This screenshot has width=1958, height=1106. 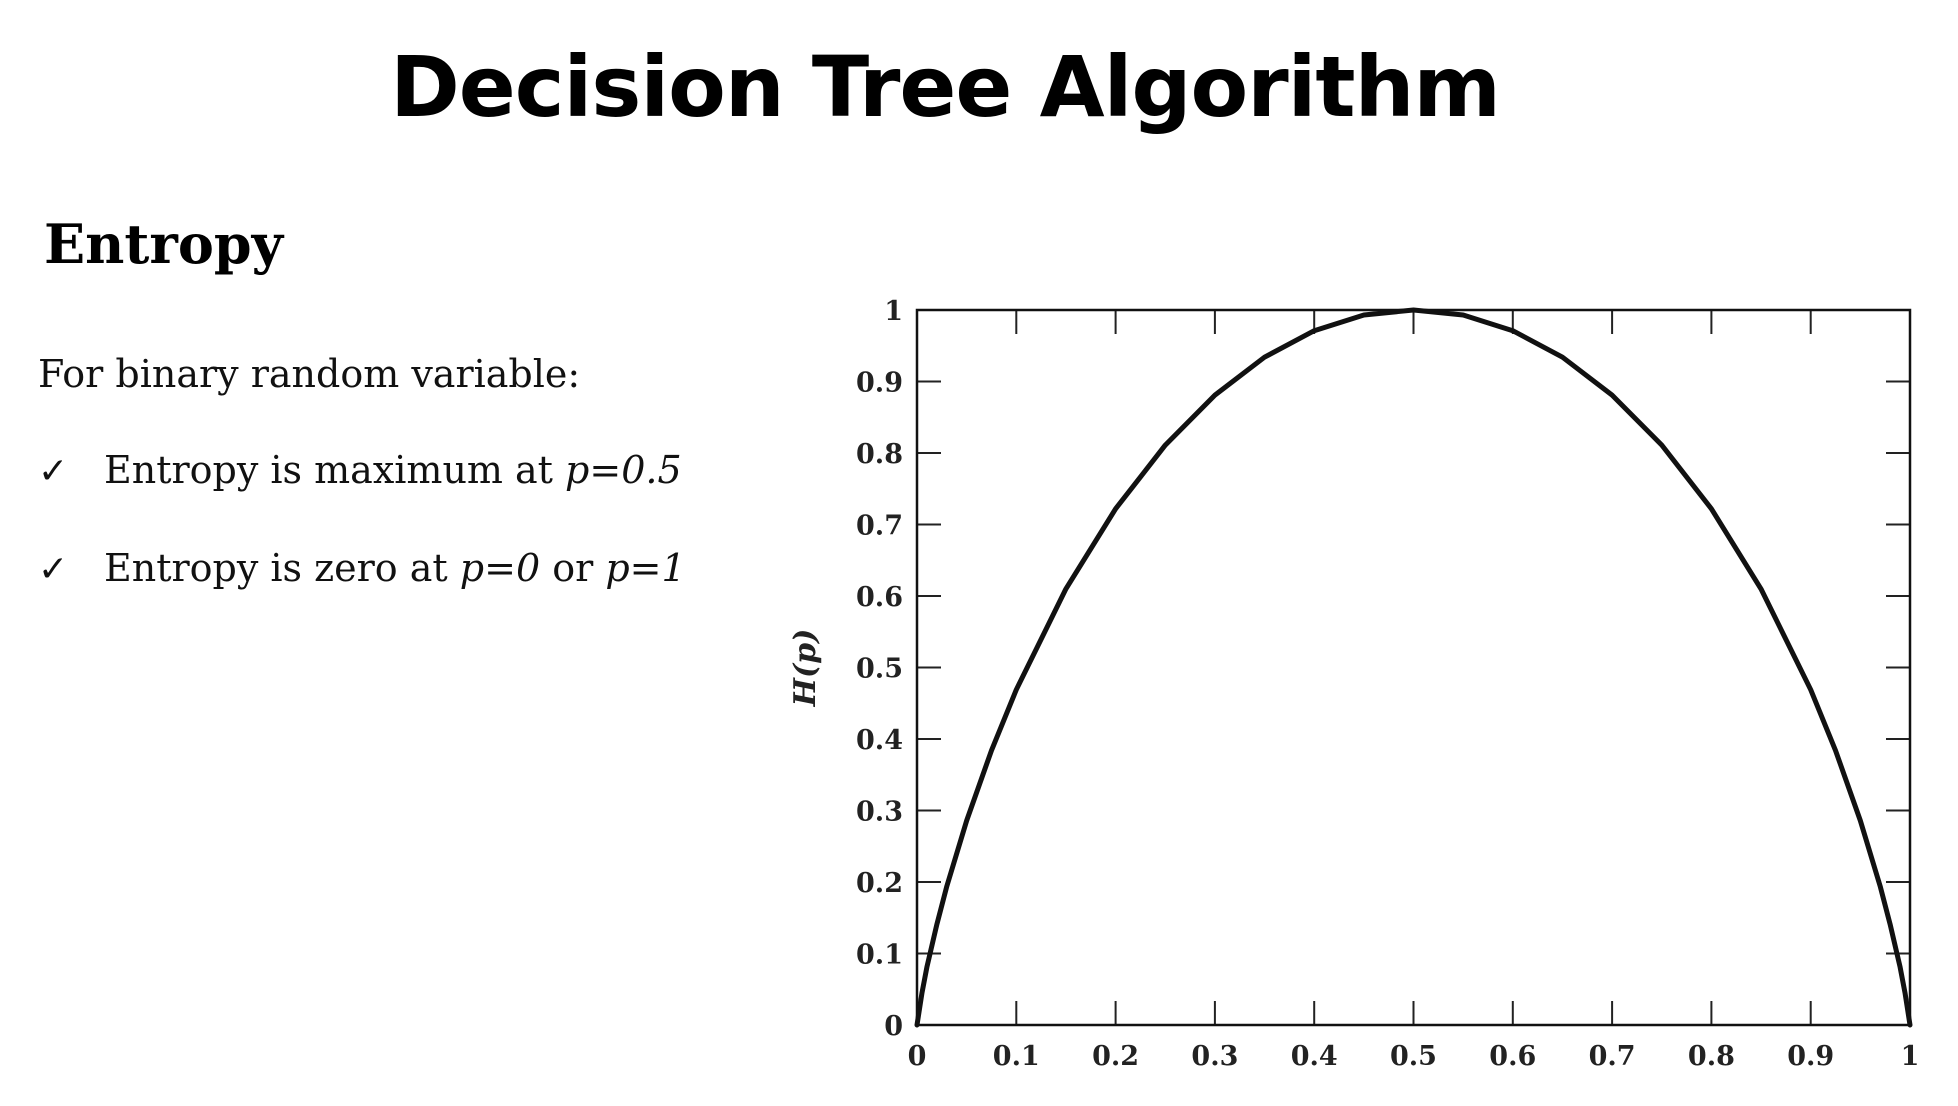 I want to click on bullet-expression: p=0.5, so click(x=623, y=470).